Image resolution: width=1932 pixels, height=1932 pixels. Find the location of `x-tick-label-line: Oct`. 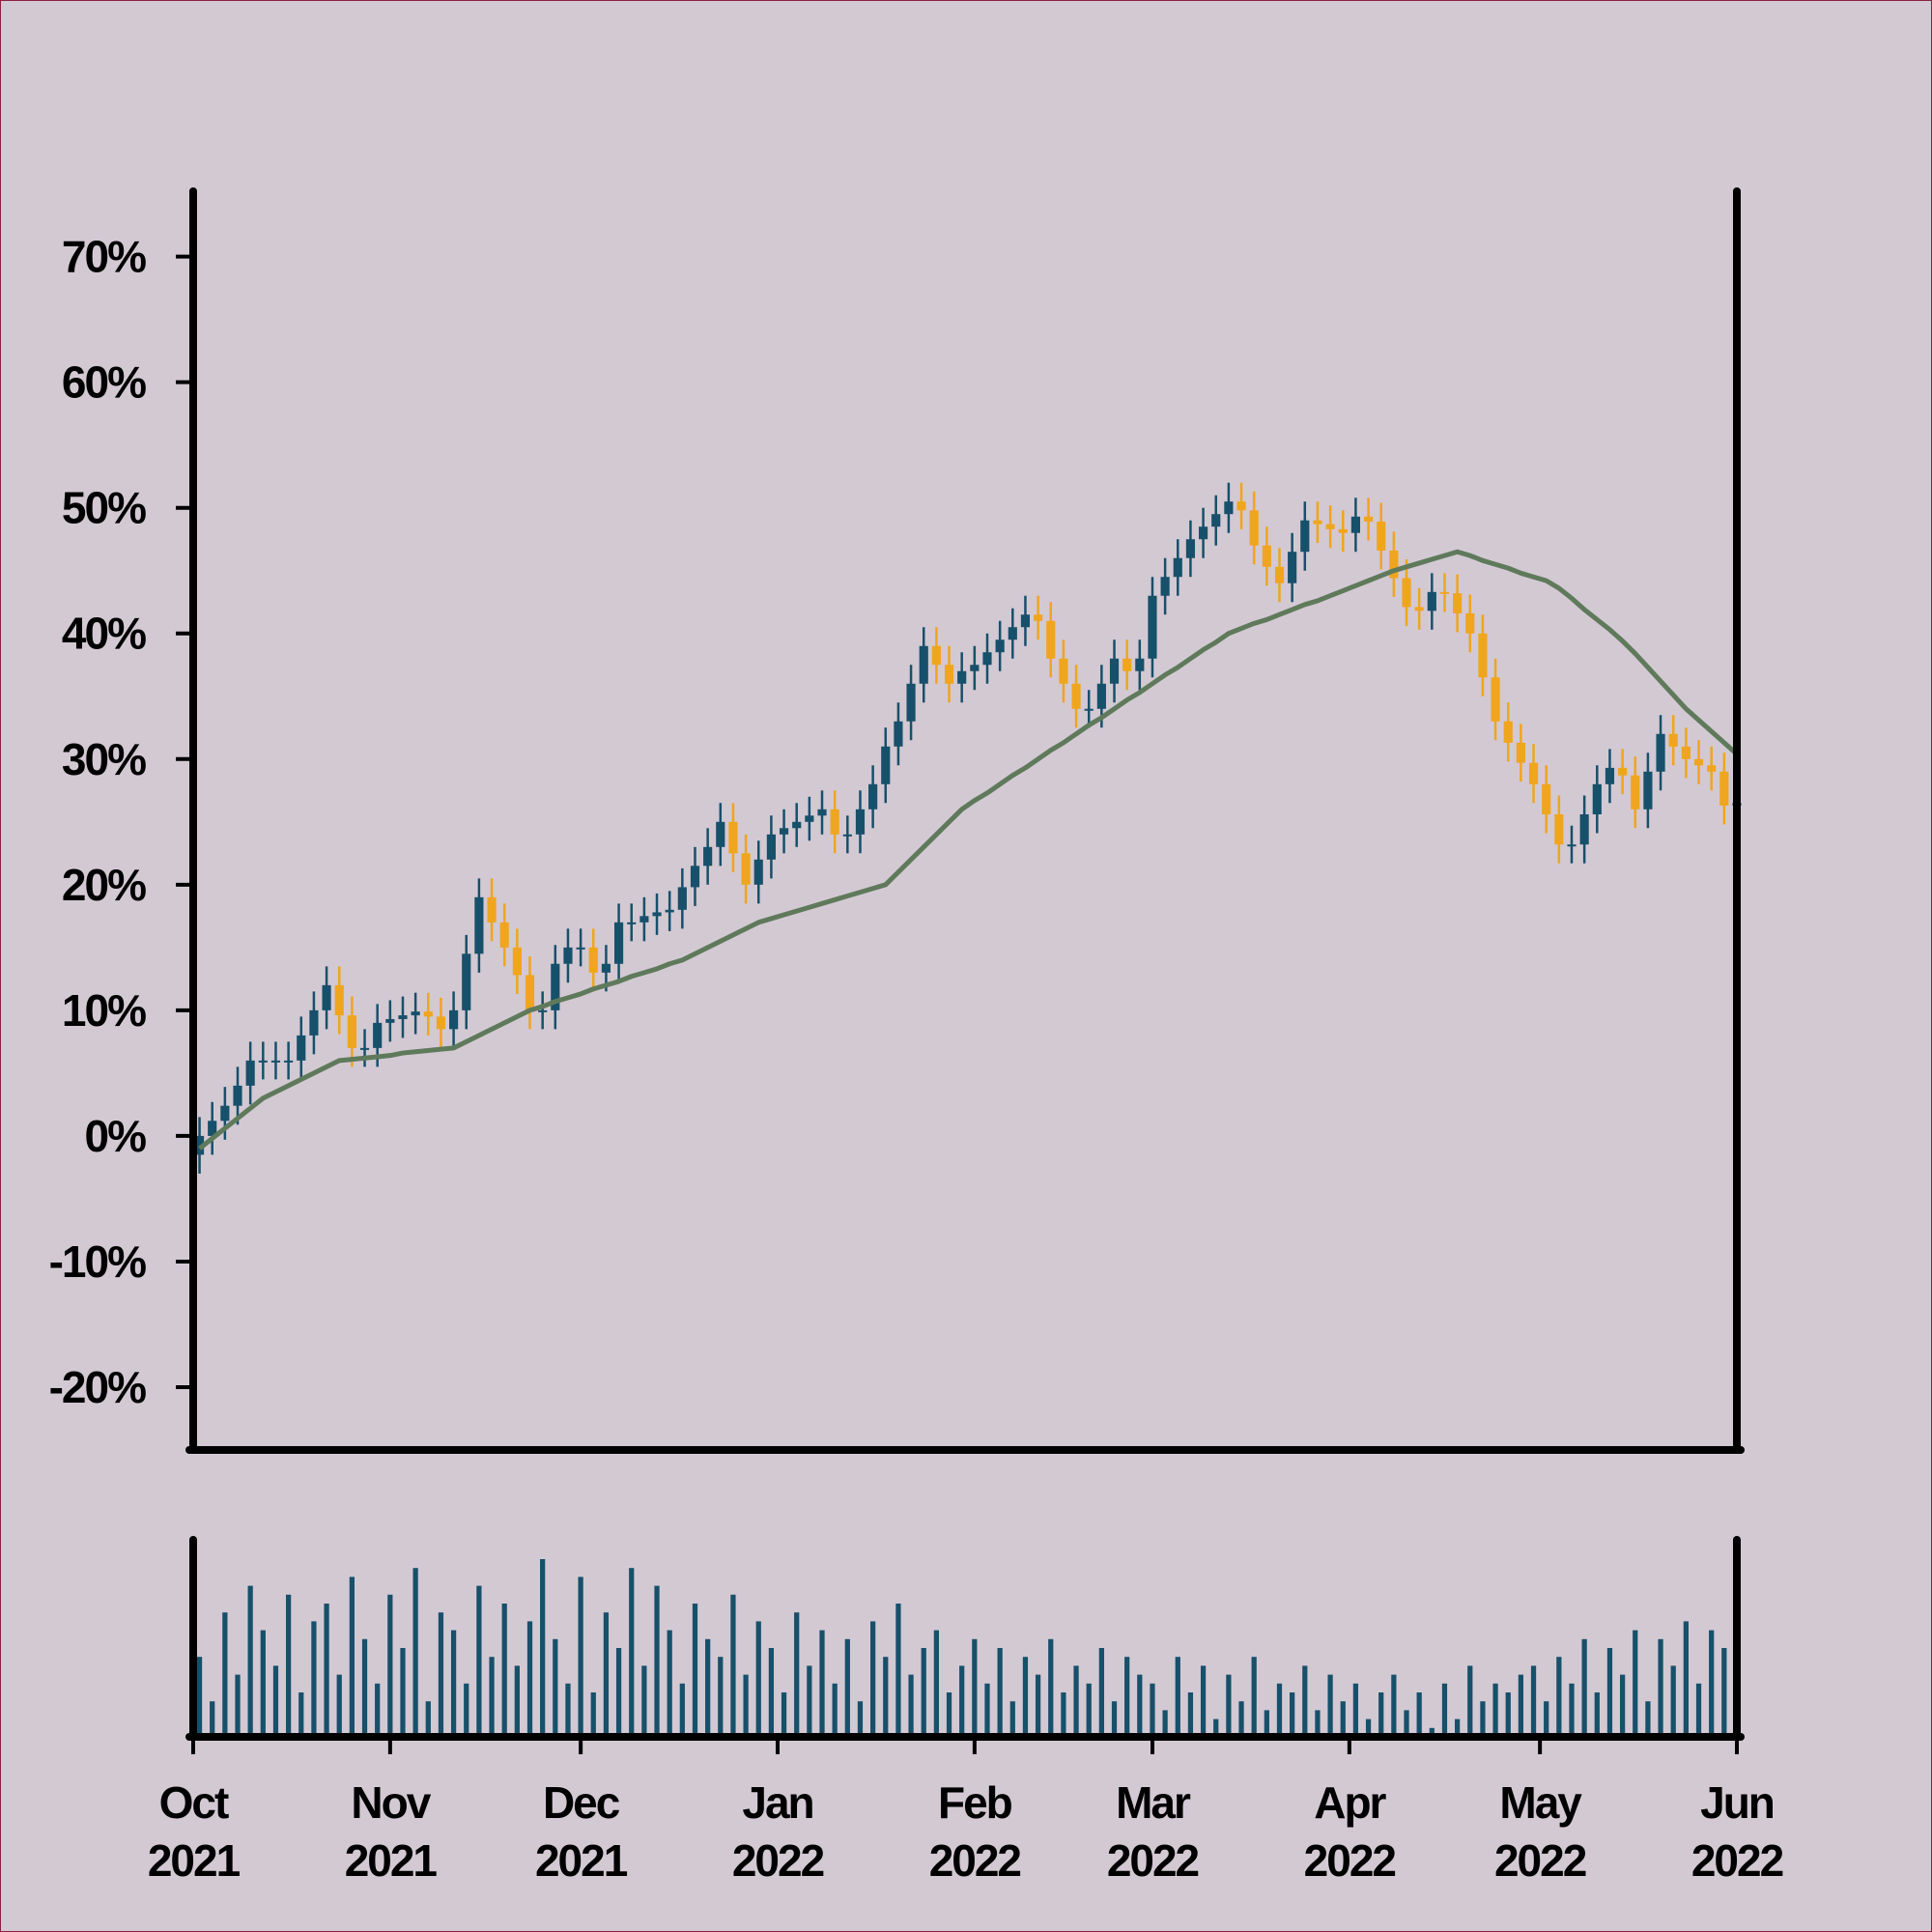

x-tick-label-line: Oct is located at coordinates (194, 1802).